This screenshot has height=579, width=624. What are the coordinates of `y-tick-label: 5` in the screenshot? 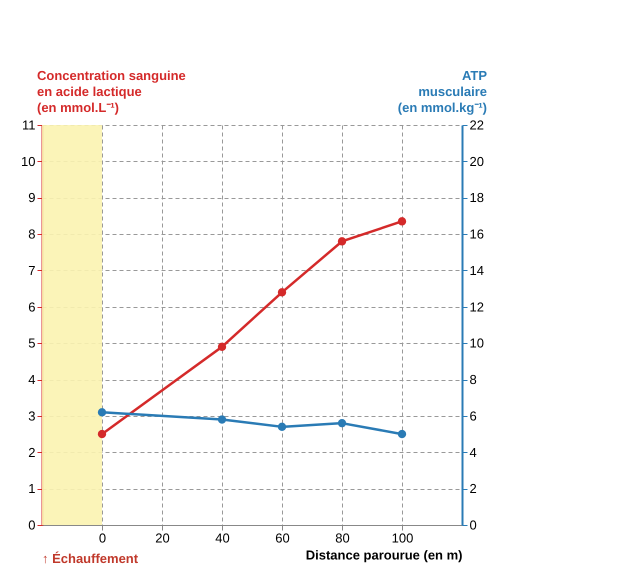 It's located at (32, 343).